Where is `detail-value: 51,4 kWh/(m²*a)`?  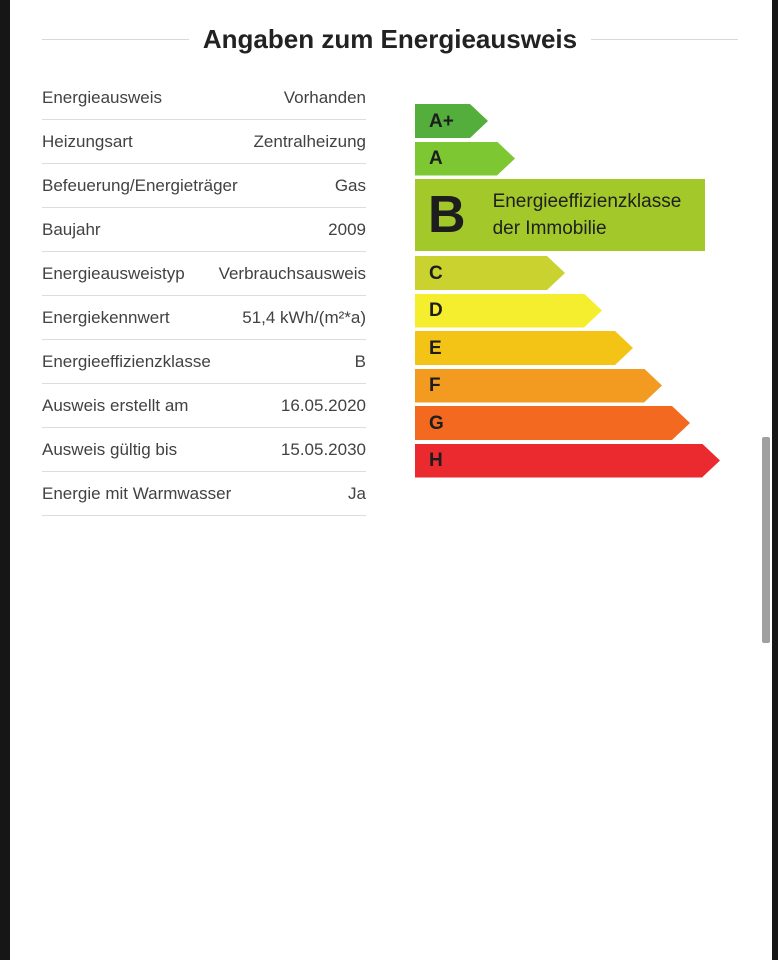 detail-value: 51,4 kWh/(m²*a) is located at coordinates (304, 317).